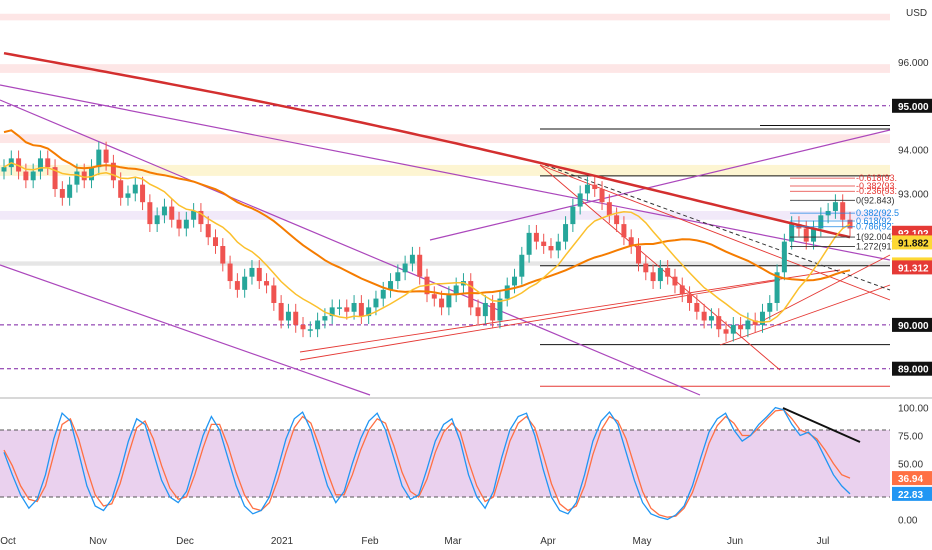 This screenshot has height=550, width=932. Describe the element at coordinates (876, 191) in the screenshot. I see `fib-label-2: -0.236(93.` at that location.